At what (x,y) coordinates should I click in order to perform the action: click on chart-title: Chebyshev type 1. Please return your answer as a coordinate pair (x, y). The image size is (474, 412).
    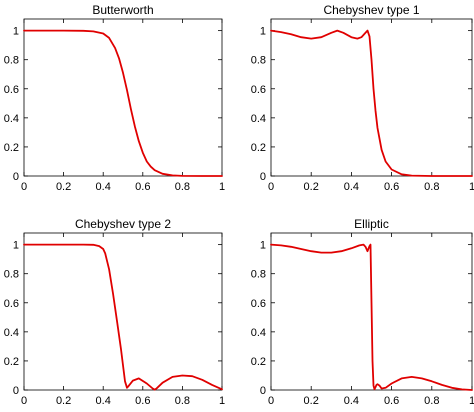
    Looking at the image, I should click on (371, 10).